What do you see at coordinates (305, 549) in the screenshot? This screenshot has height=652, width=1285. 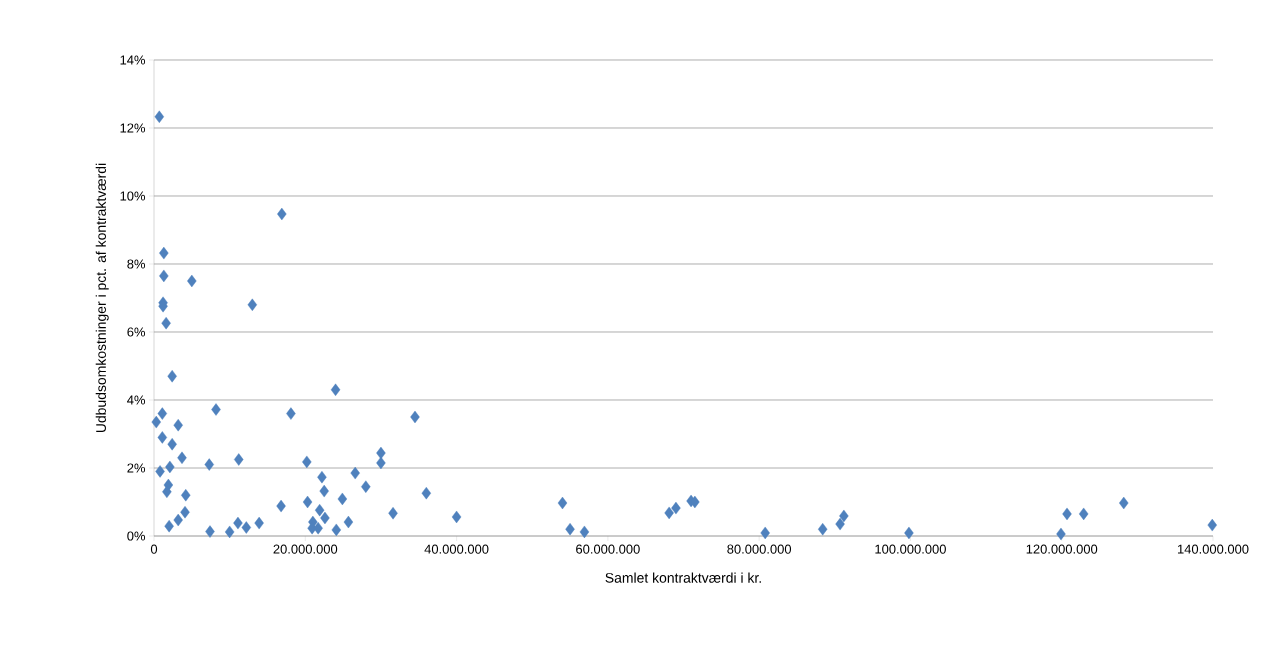 I see `x-tick-label: 20.000.000` at bounding box center [305, 549].